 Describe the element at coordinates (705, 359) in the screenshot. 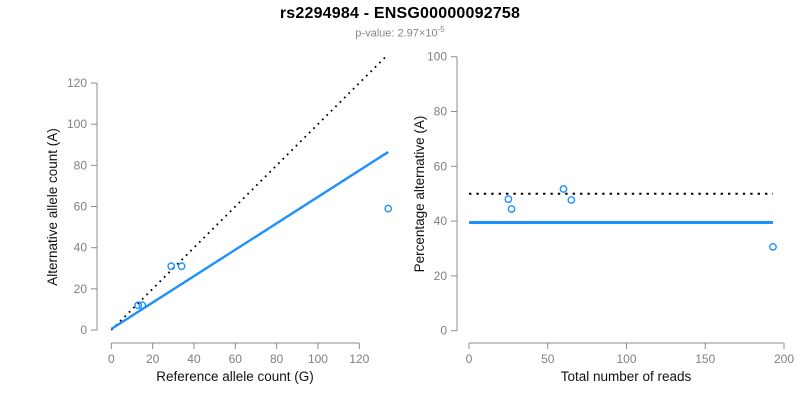

I see `x-tick-label: 150` at that location.